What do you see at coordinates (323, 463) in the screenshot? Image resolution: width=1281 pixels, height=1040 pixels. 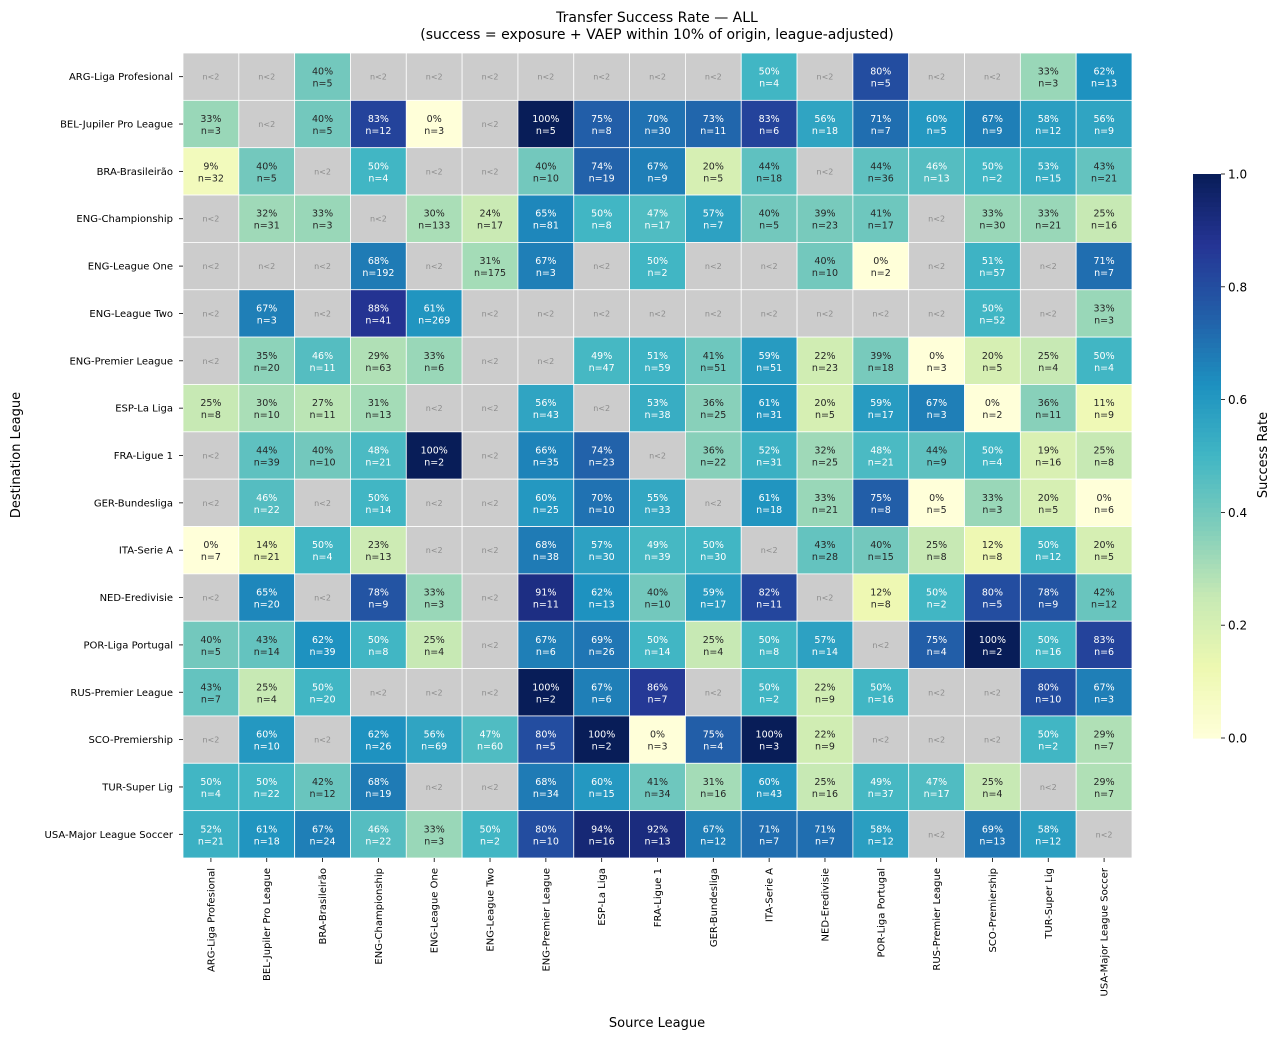 I see `cell-count-label: n=10` at bounding box center [323, 463].